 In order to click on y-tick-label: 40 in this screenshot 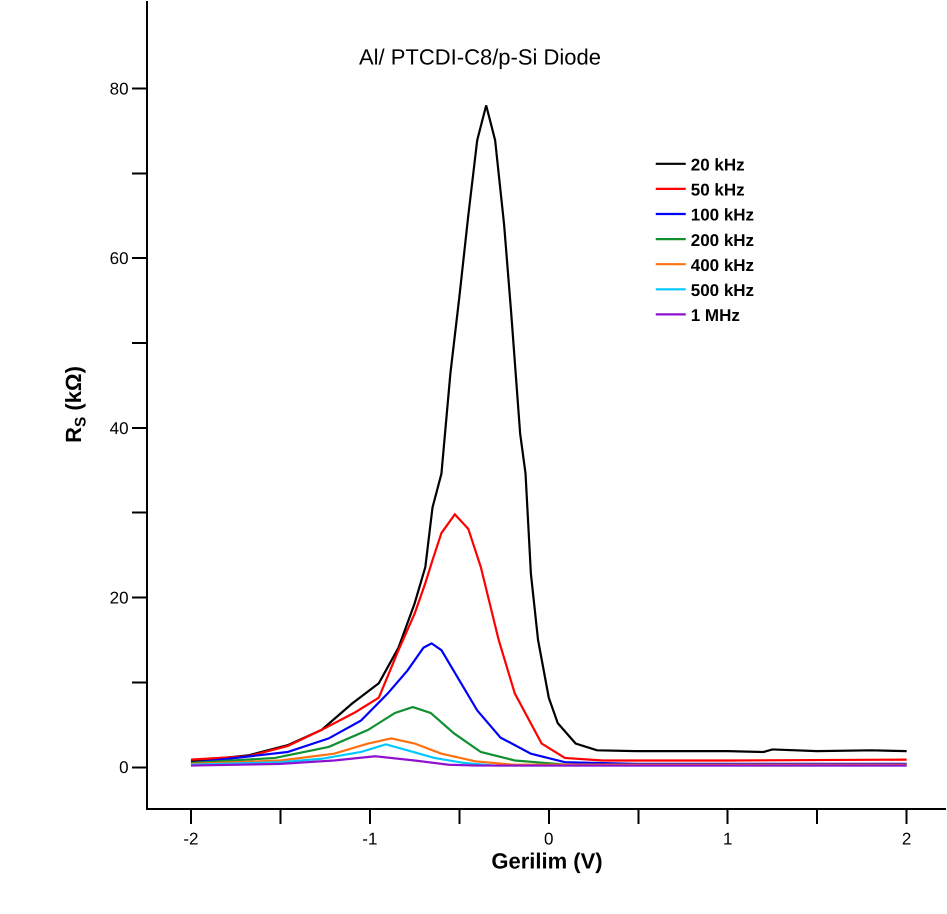, I will do `click(119, 428)`.